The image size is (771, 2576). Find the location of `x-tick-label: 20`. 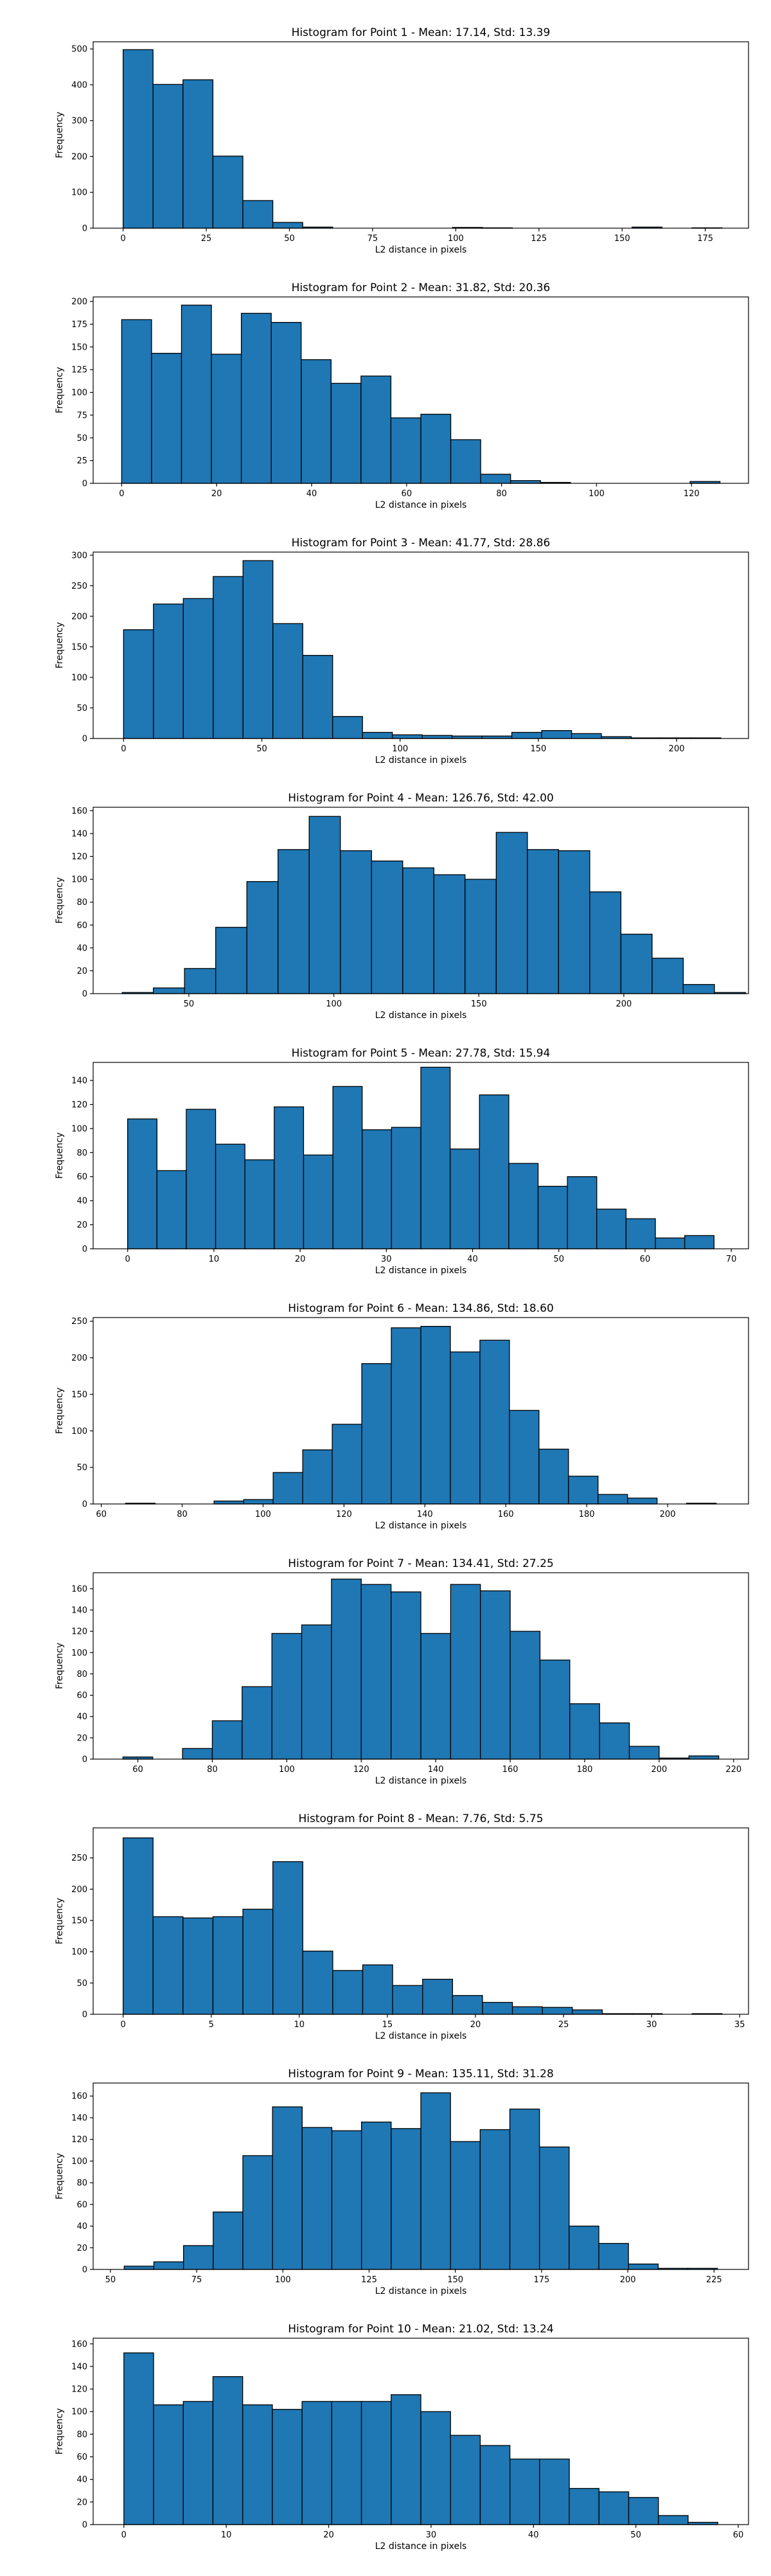

x-tick-label: 20 is located at coordinates (300, 1259).